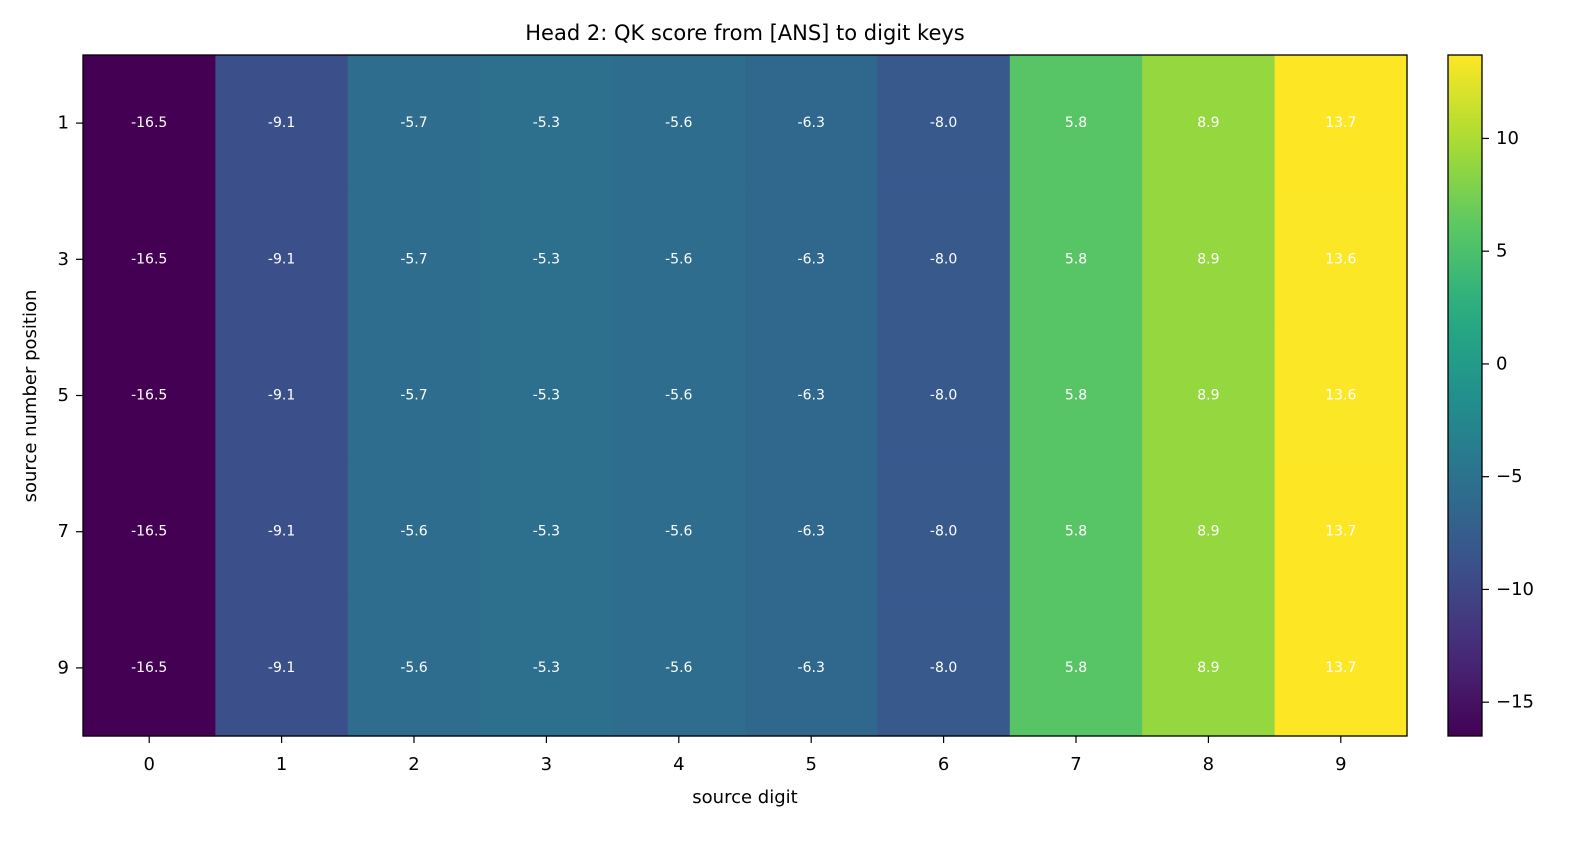  Describe the element at coordinates (744, 797) in the screenshot. I see `x-axis-label: source digit` at that location.